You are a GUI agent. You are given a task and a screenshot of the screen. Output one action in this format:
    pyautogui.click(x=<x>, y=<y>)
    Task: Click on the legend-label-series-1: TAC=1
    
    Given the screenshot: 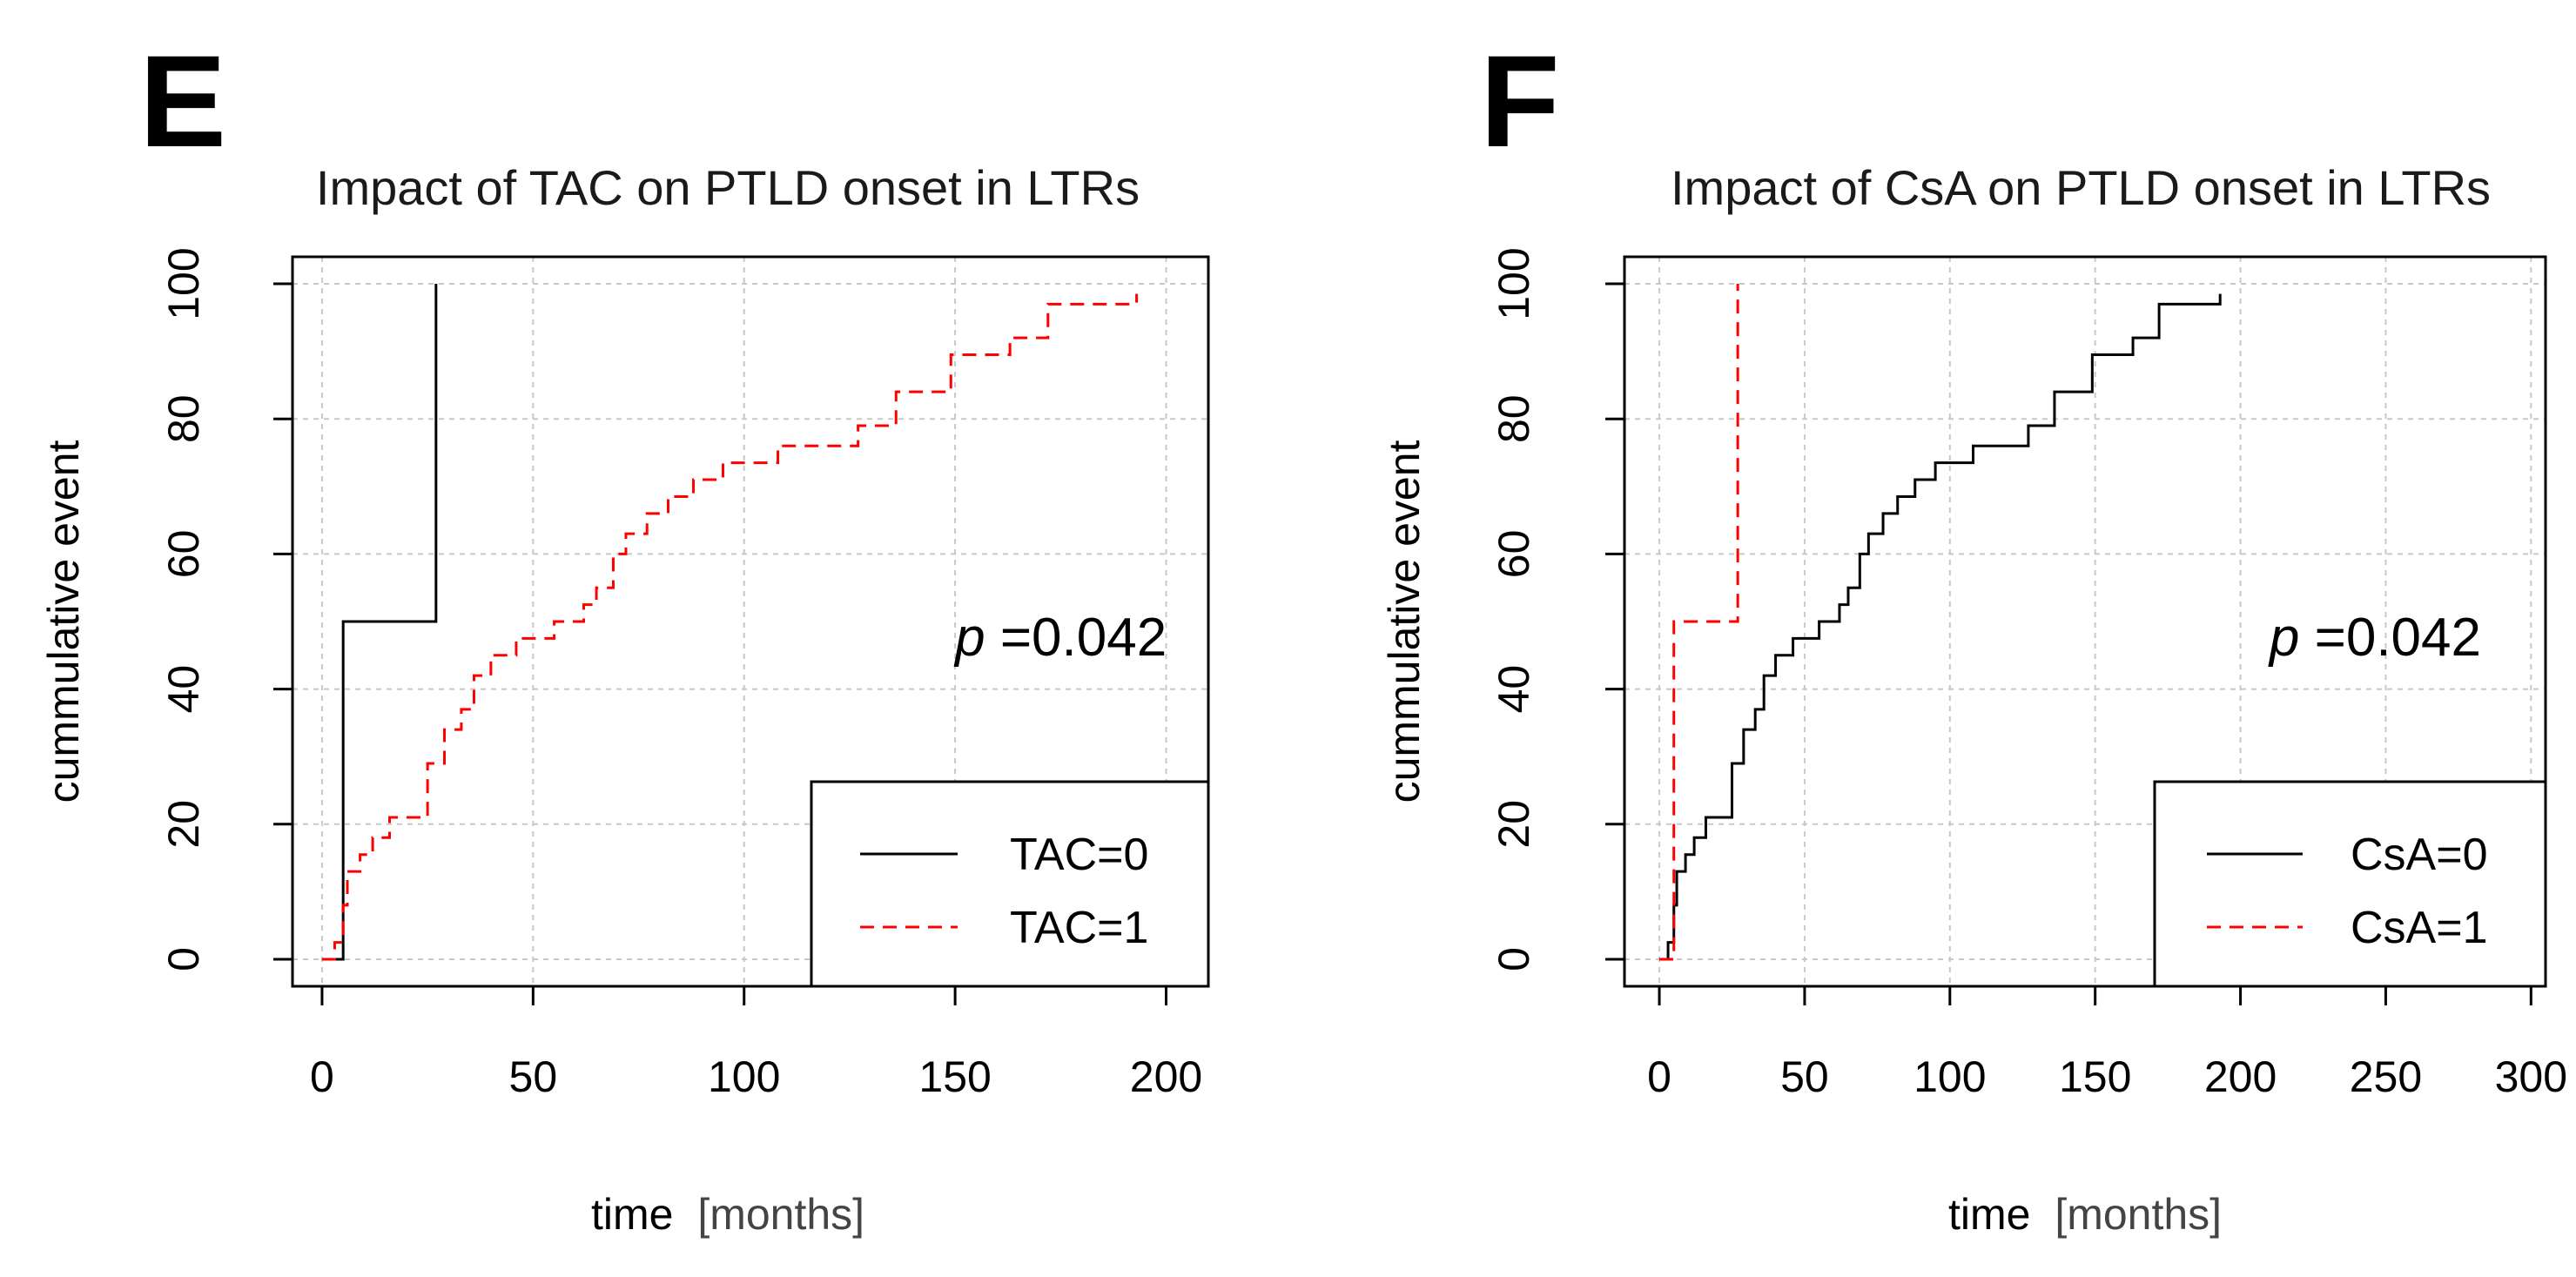 What is the action you would take?
    pyautogui.click(x=1079, y=928)
    